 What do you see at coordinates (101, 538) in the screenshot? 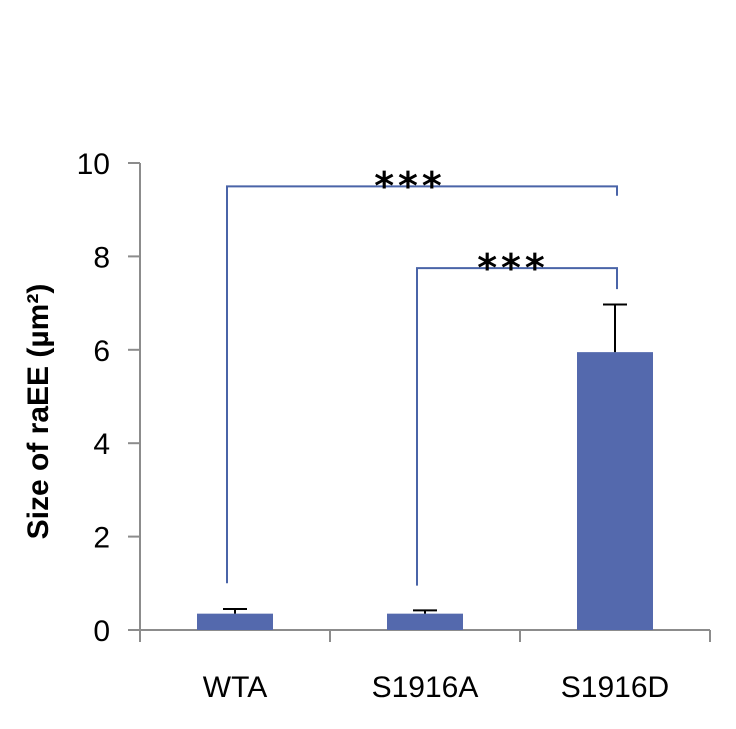
I see `y-tick-label: 2` at bounding box center [101, 538].